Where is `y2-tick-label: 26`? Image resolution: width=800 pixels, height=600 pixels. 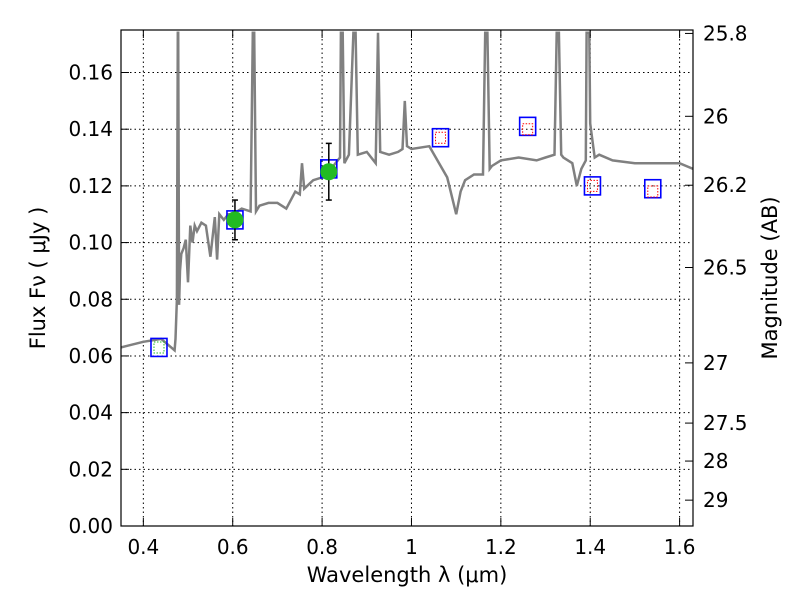 y2-tick-label: 26 is located at coordinates (715, 116).